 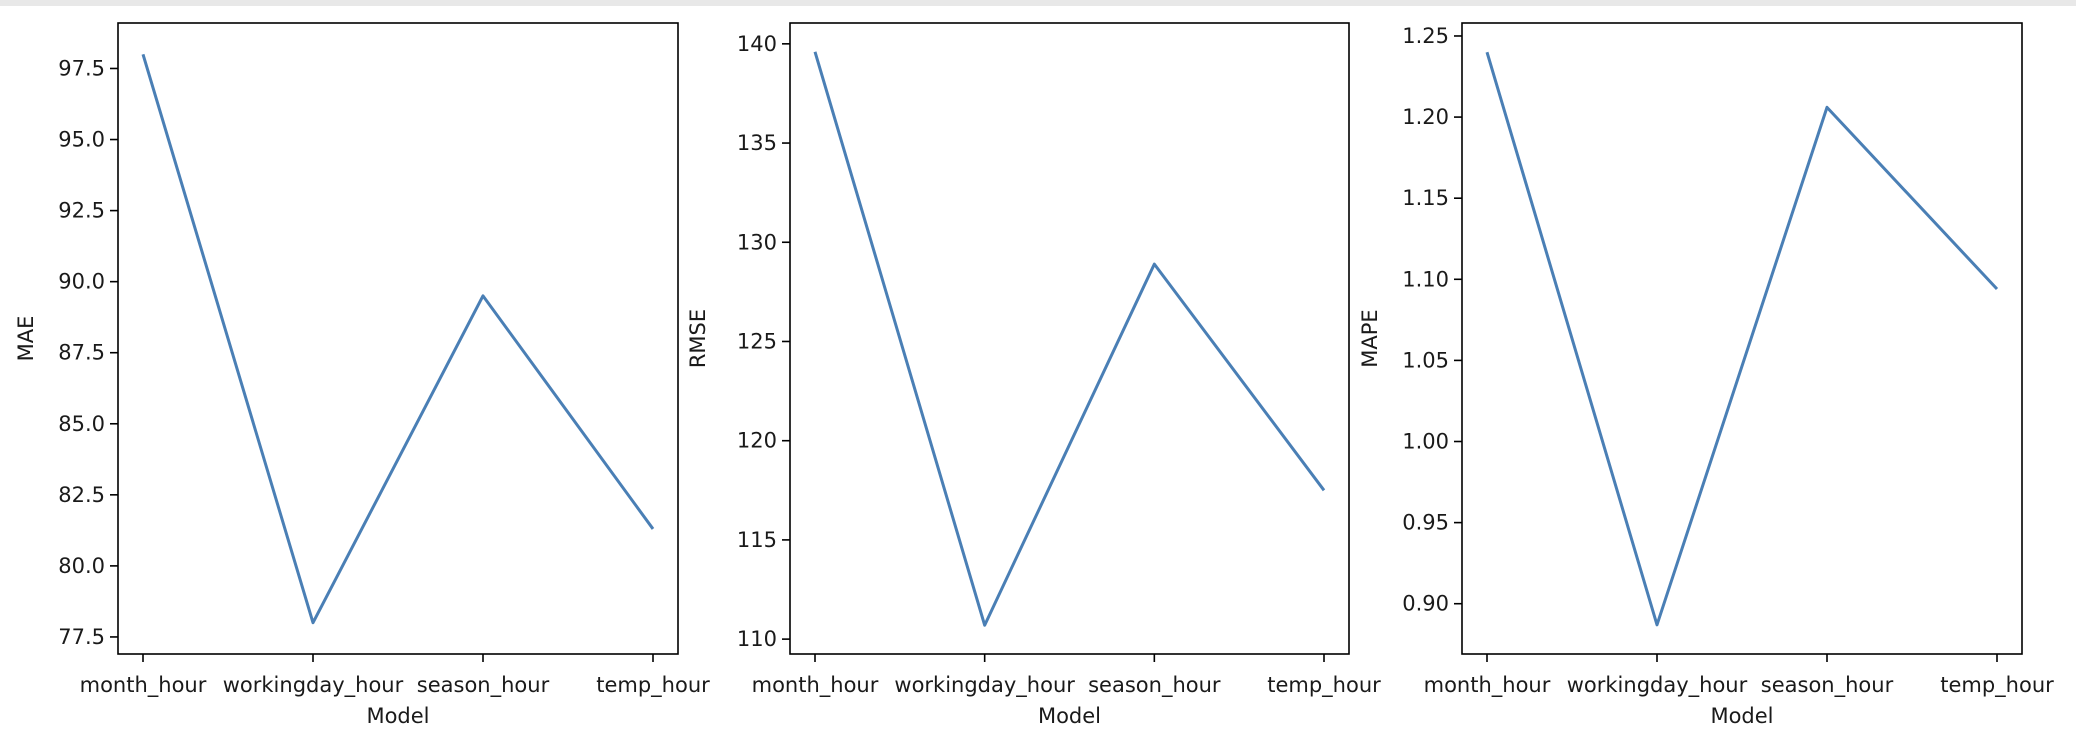 What do you see at coordinates (1370, 338) in the screenshot?
I see `y-axis-label: MAPE` at bounding box center [1370, 338].